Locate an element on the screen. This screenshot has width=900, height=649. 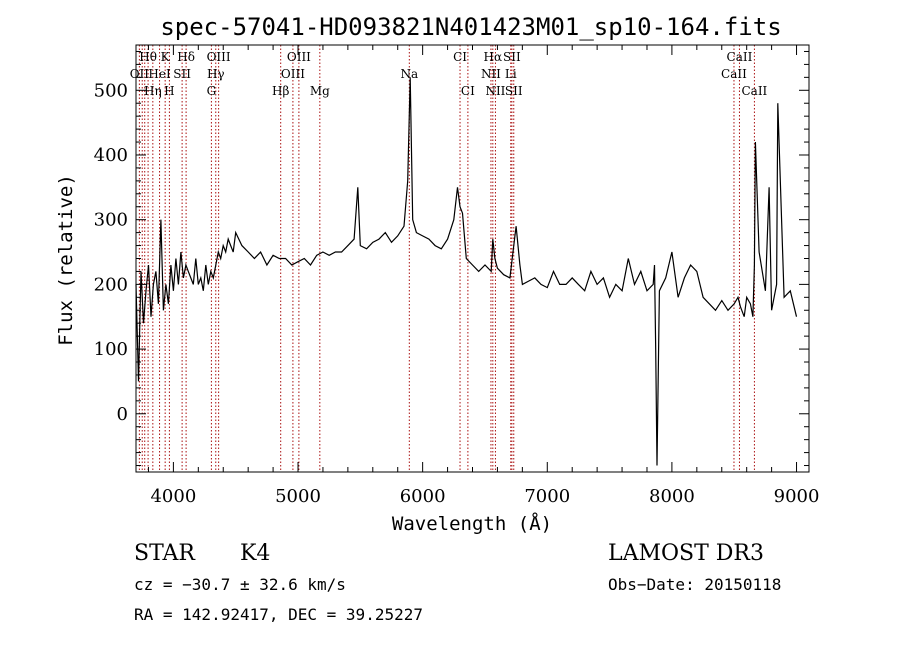
cz-text: cz = −30.7 ± 32.6 km/s is located at coordinates (240, 584).